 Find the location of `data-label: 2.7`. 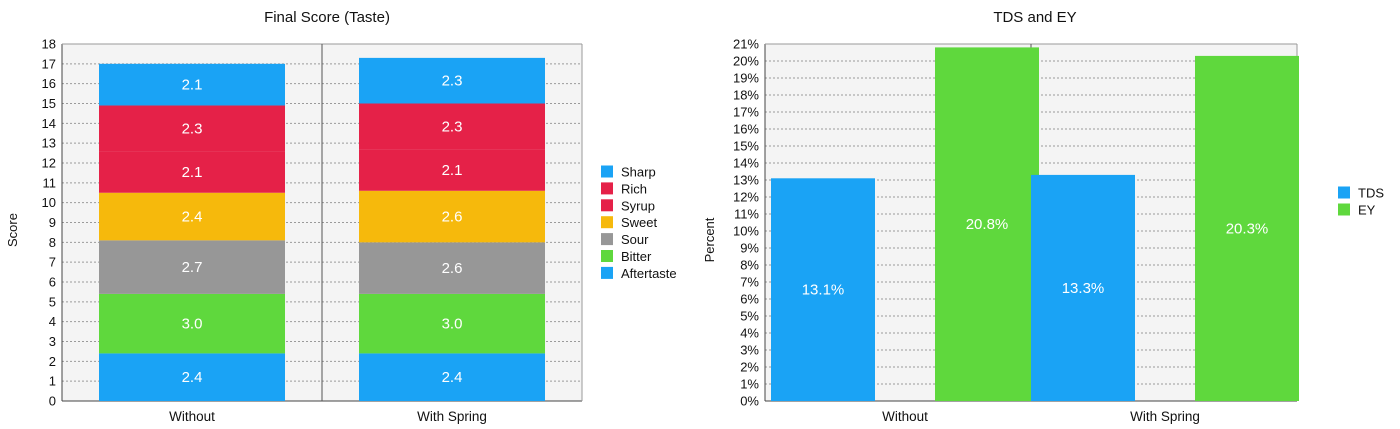

data-label: 2.7 is located at coordinates (192, 267).